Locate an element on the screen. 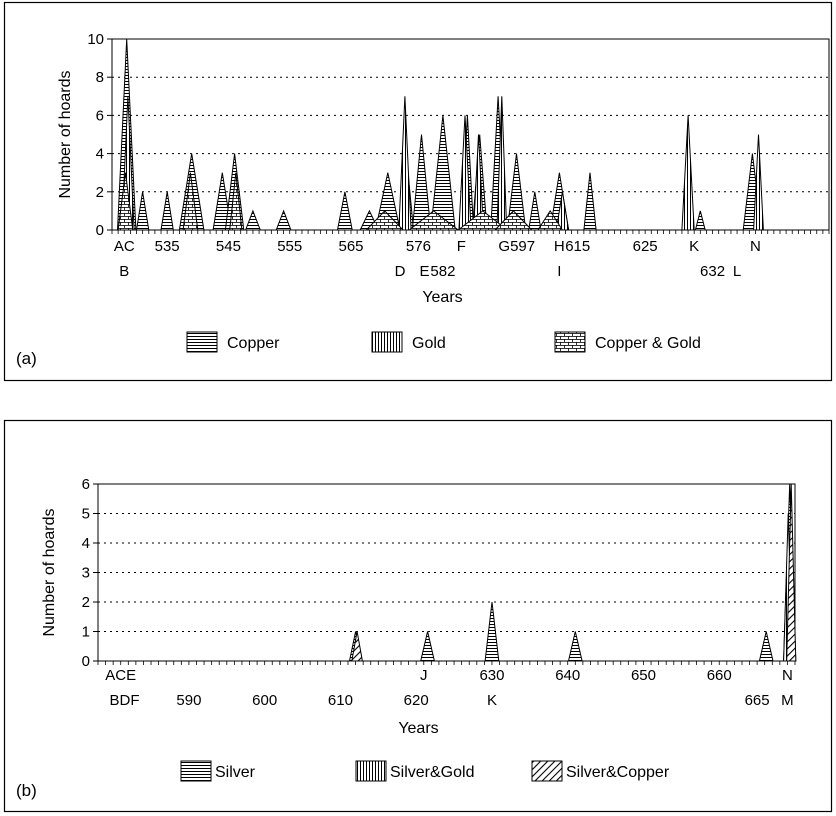 The width and height of the screenshot is (836, 816). x-tick-label: AC is located at coordinates (124, 246).